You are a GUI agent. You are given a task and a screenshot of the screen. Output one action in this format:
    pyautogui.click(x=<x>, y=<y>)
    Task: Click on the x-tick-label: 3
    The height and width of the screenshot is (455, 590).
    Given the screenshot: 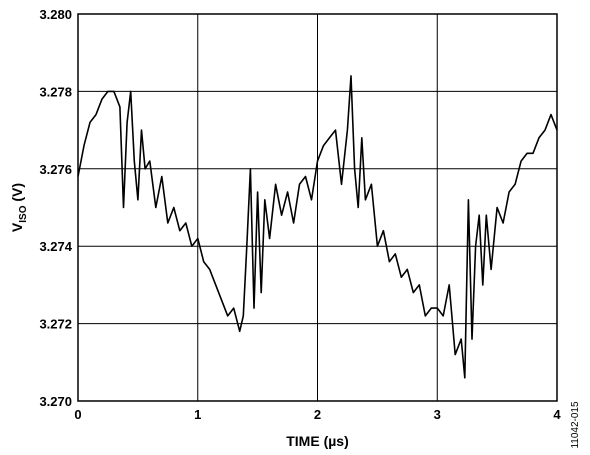 What is the action you would take?
    pyautogui.click(x=437, y=414)
    